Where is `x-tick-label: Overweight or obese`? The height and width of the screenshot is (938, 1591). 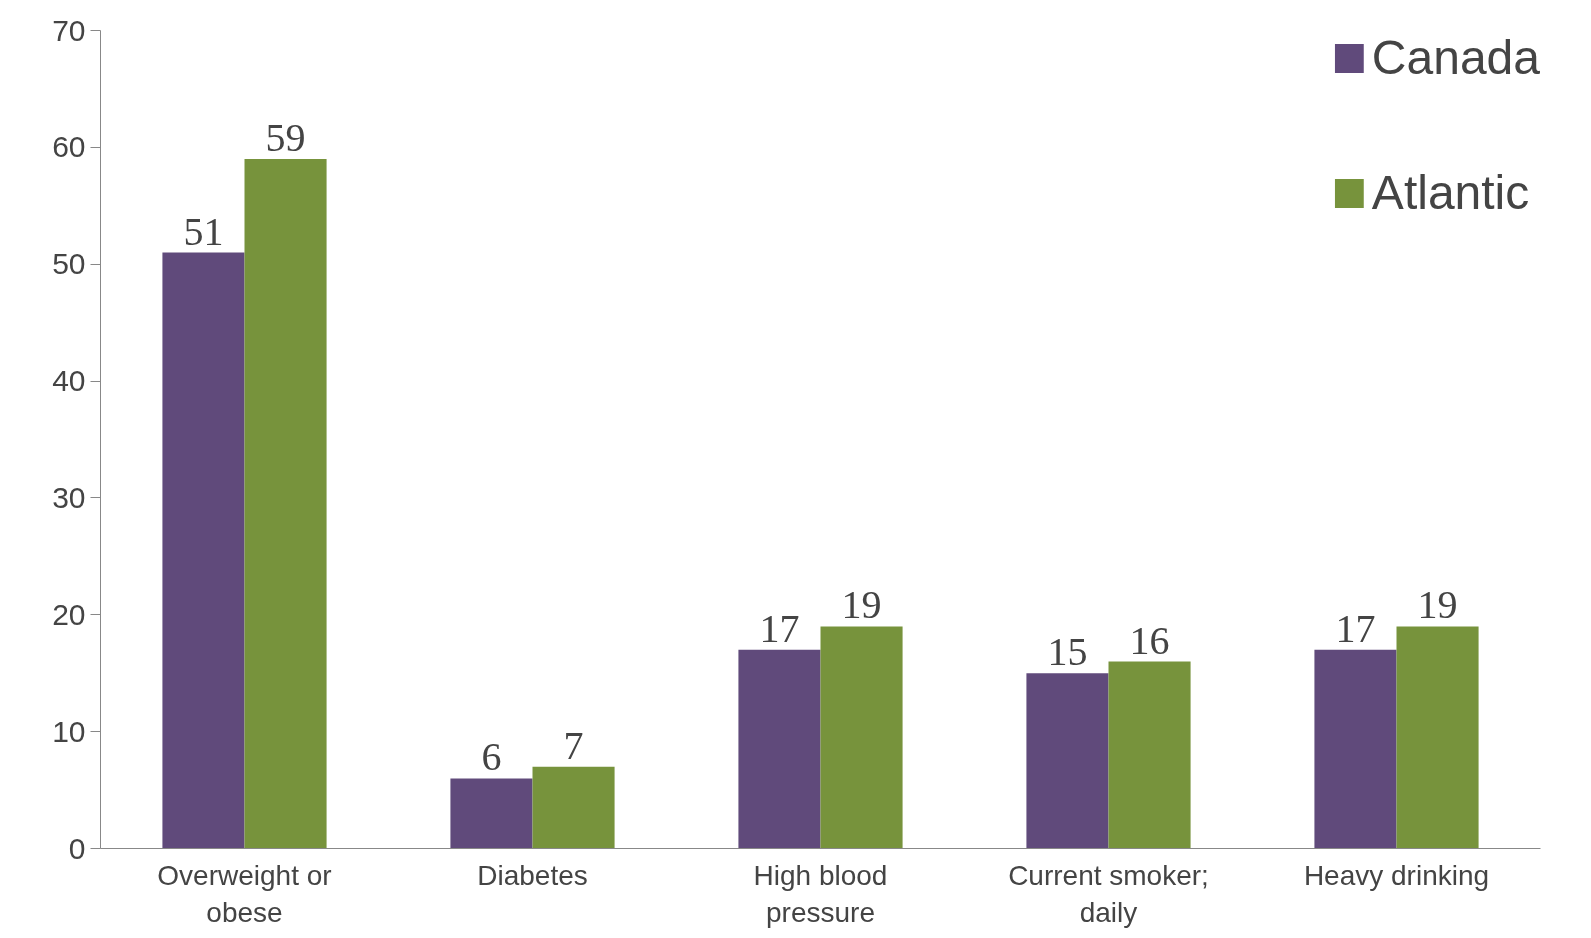 x-tick-label: Overweight or obese is located at coordinates (244, 893).